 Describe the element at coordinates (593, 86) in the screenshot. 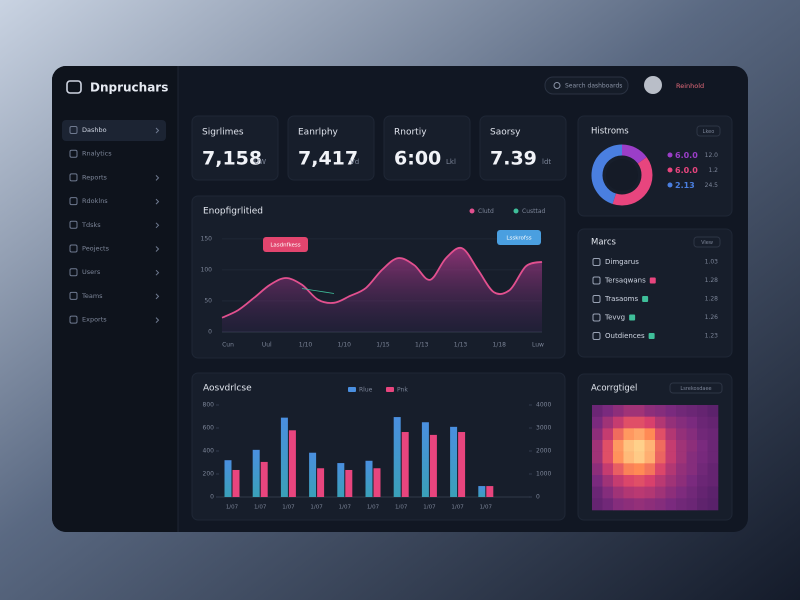

I see `search-placeholder: Search dashboards` at that location.